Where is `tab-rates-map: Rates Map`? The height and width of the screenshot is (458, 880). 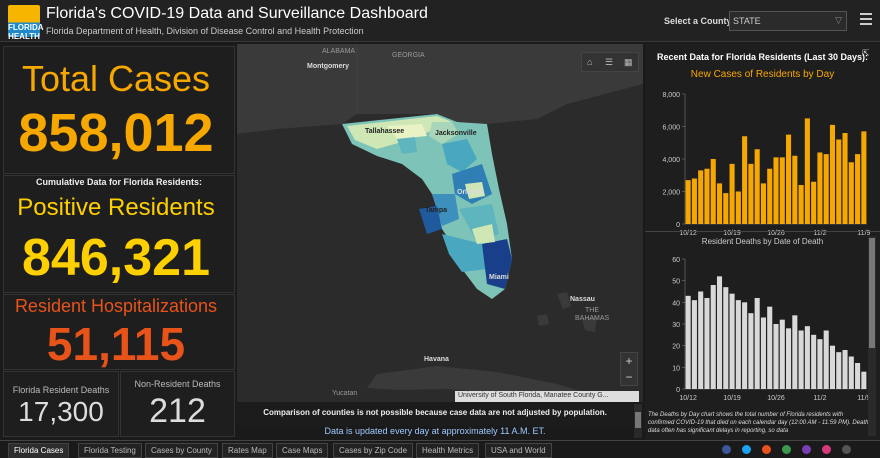 tab-rates-map: Rates Map is located at coordinates (247, 450).